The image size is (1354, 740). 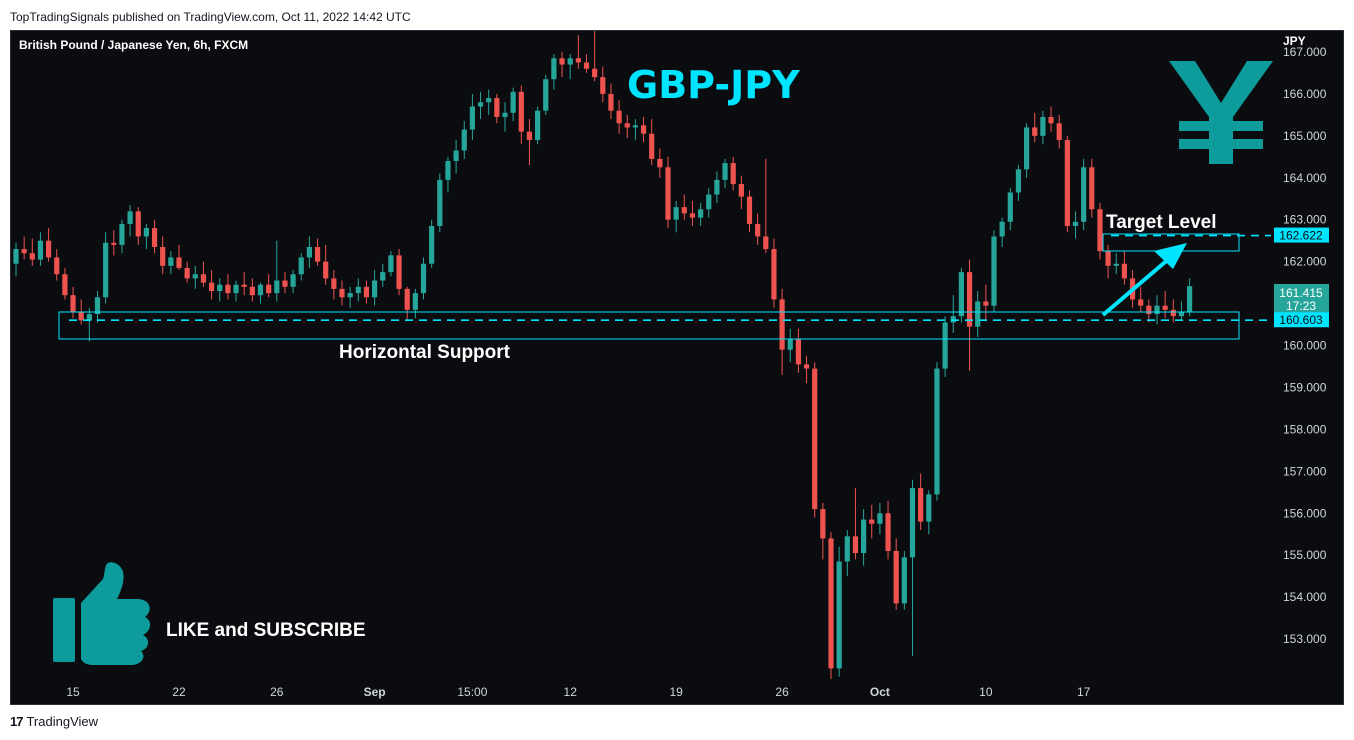 What do you see at coordinates (1305, 555) in the screenshot?
I see `y-tick-label: 155.000` at bounding box center [1305, 555].